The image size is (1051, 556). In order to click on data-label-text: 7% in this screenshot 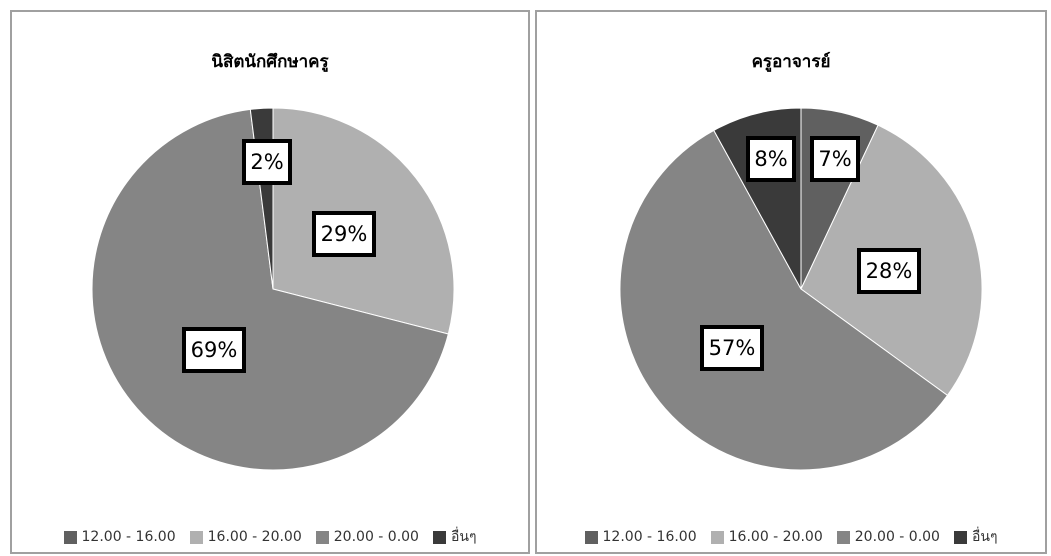, I will do `click(834, 159)`.